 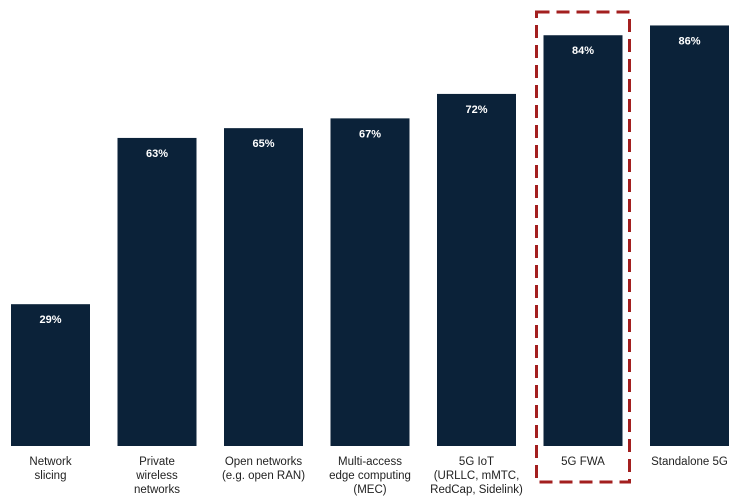 I want to click on category-label-3-line-1: edge computing, so click(x=370, y=476).